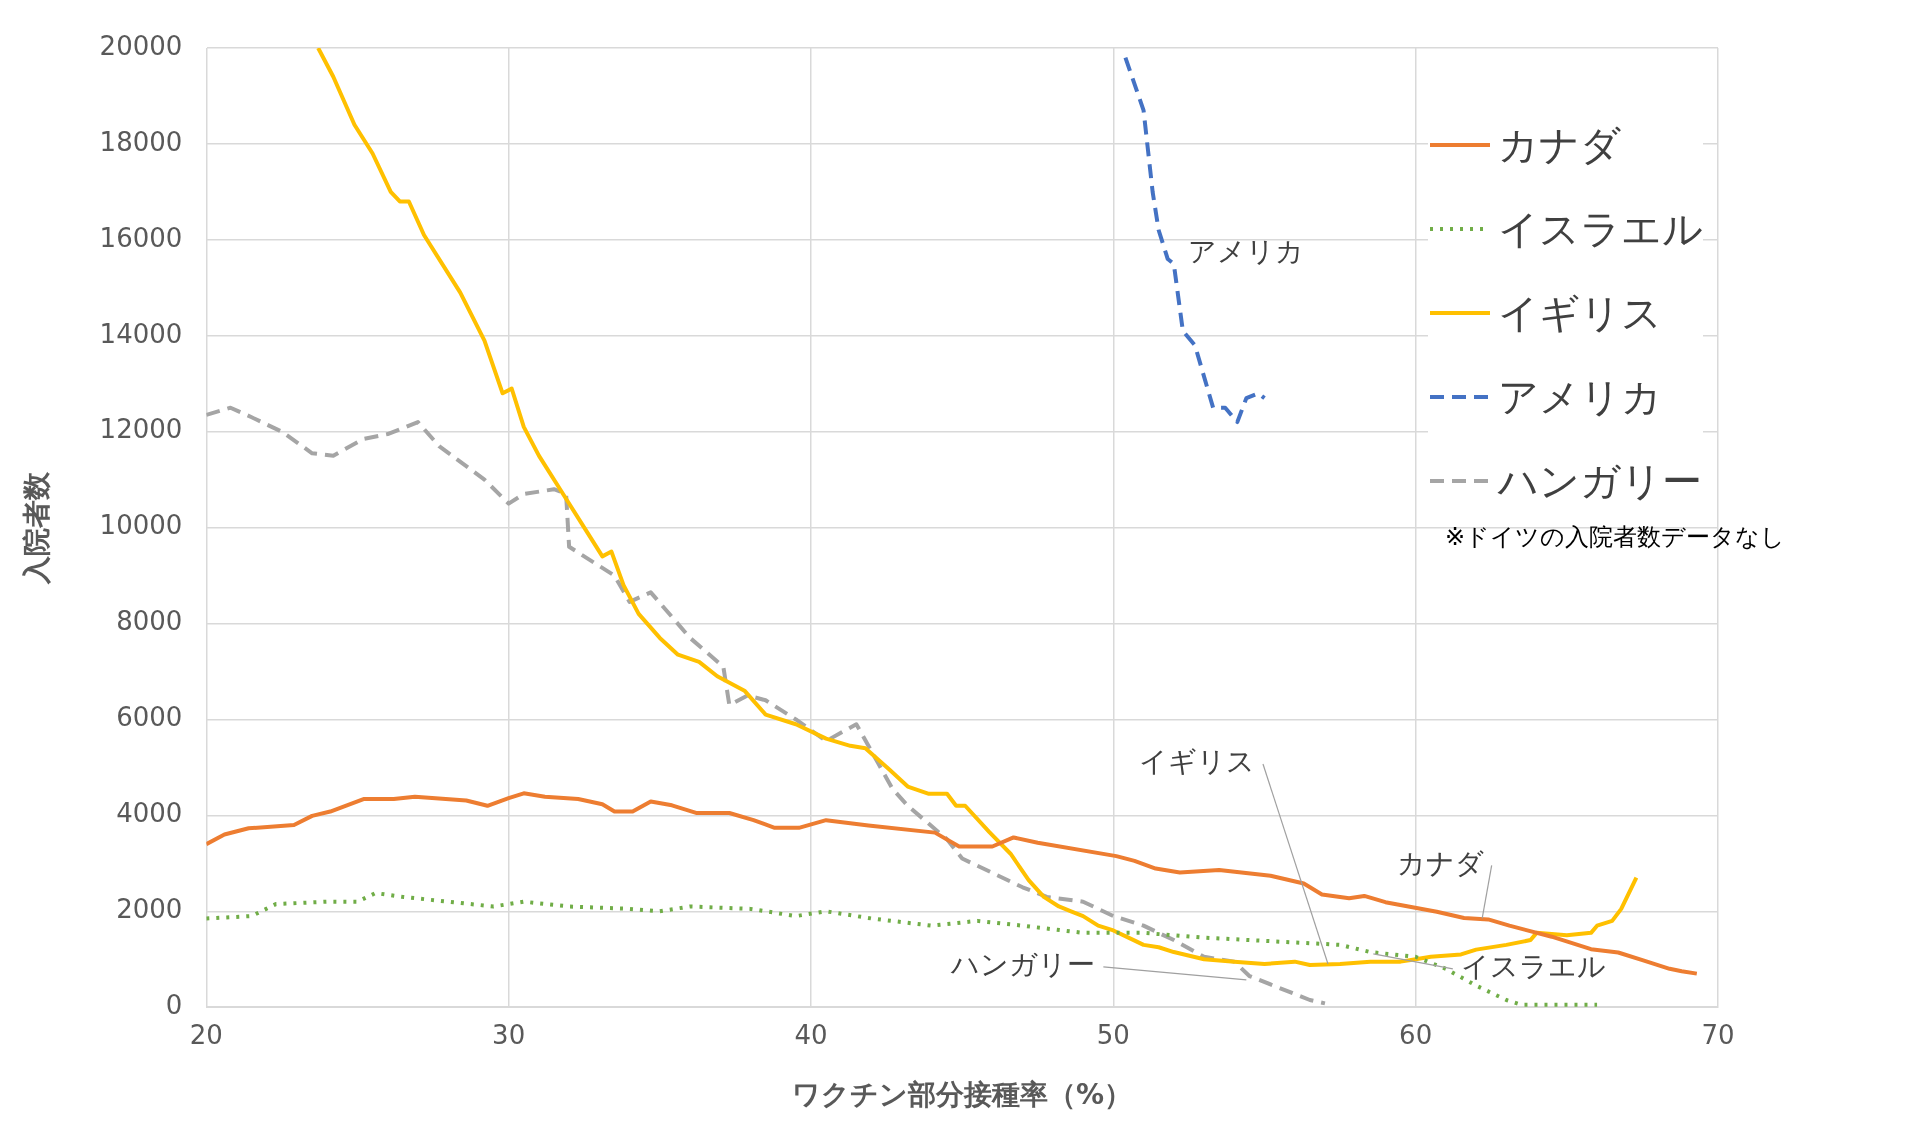 The width and height of the screenshot is (1914, 1137). What do you see at coordinates (141, 333) in the screenshot?
I see `y-tick-label: 14000` at bounding box center [141, 333].